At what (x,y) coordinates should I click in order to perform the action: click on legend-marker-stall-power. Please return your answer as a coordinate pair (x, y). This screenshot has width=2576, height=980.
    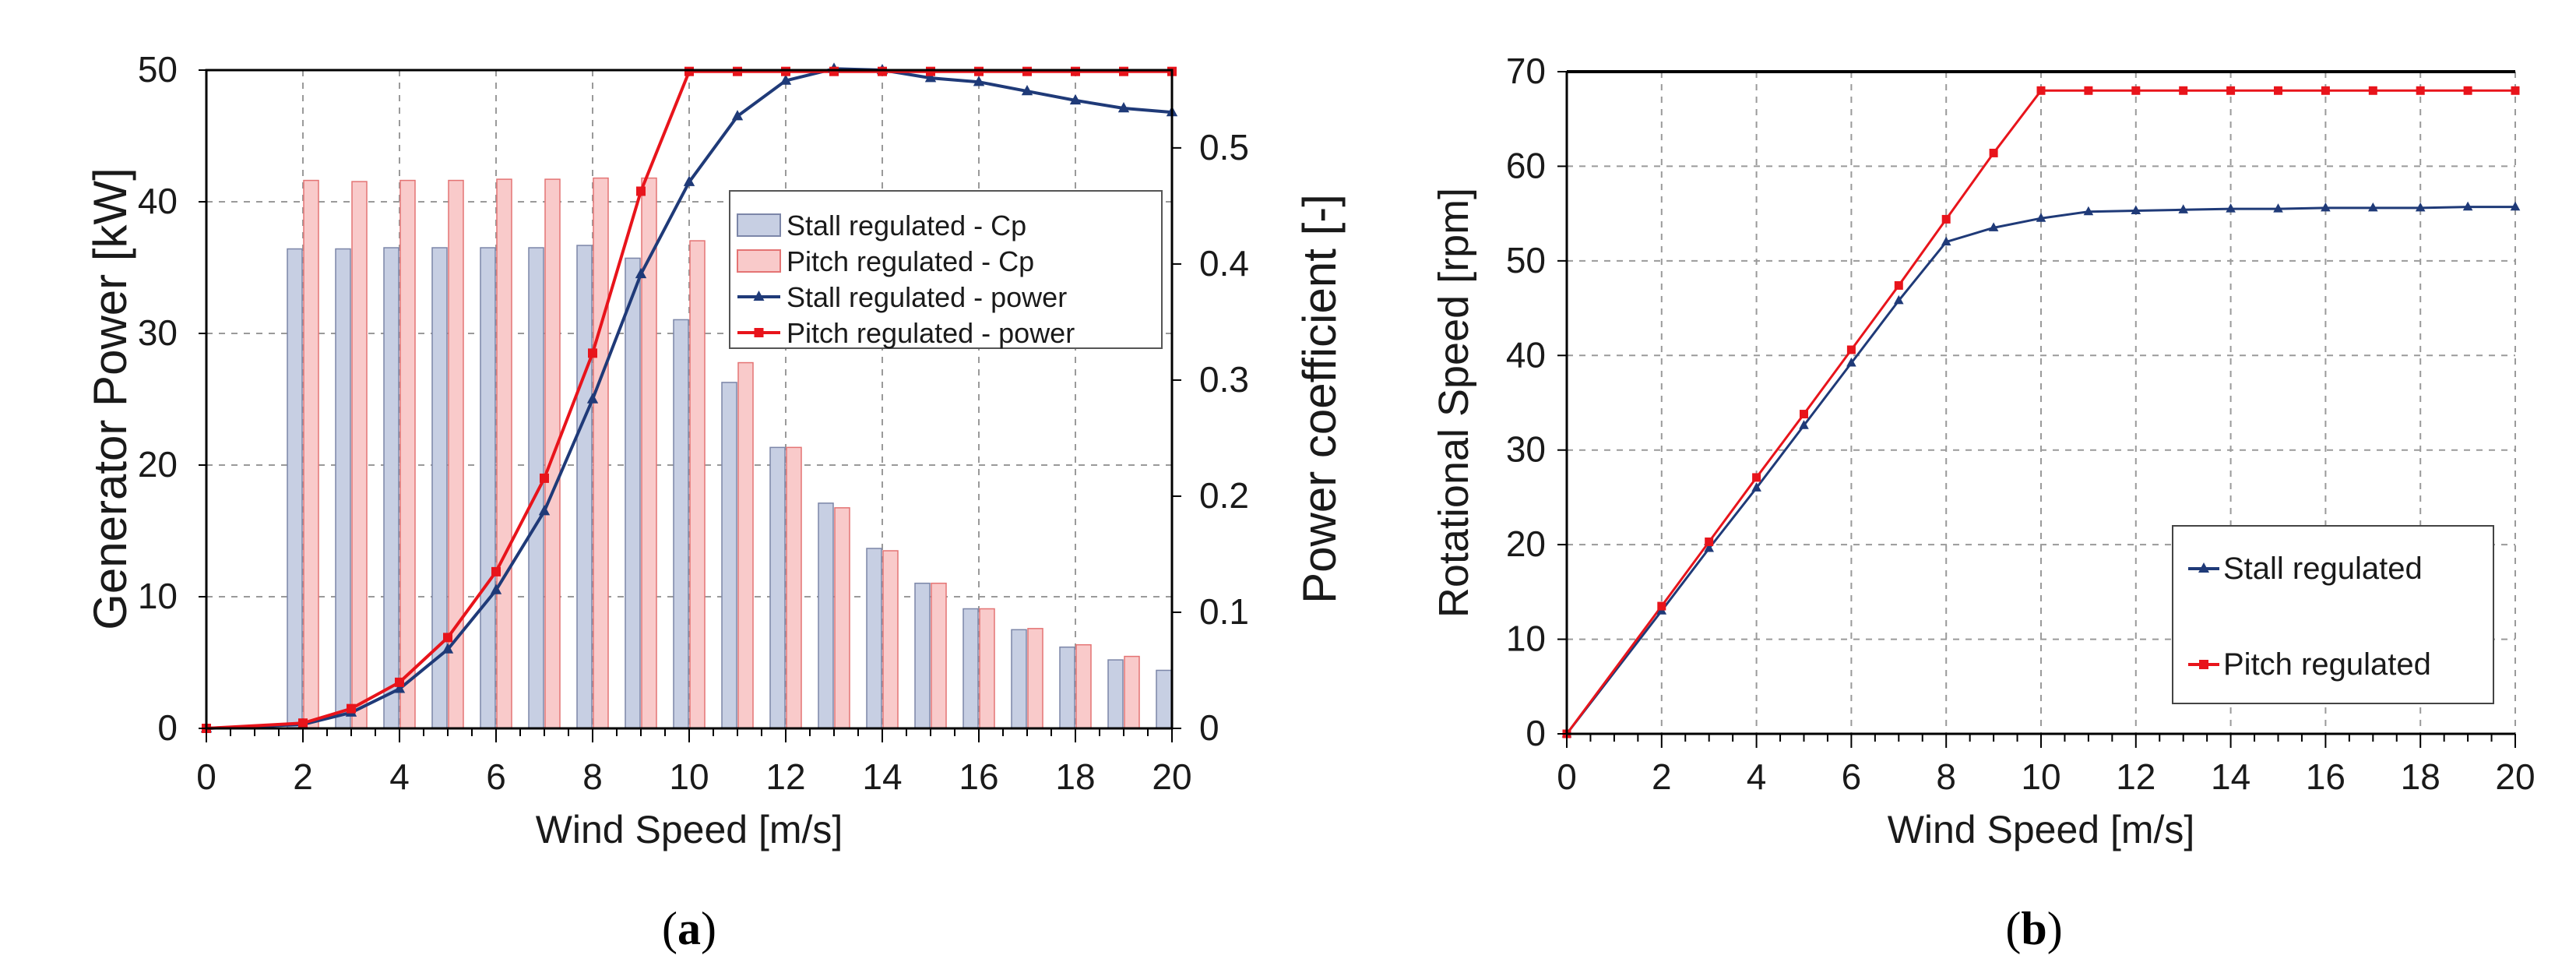
    Looking at the image, I should click on (759, 296).